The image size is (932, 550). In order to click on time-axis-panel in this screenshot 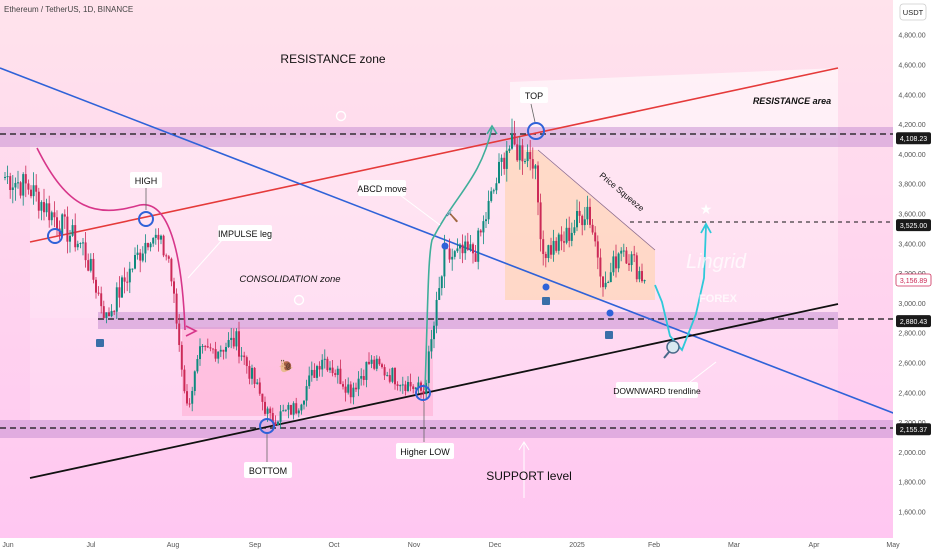, I will do `click(466, 544)`.